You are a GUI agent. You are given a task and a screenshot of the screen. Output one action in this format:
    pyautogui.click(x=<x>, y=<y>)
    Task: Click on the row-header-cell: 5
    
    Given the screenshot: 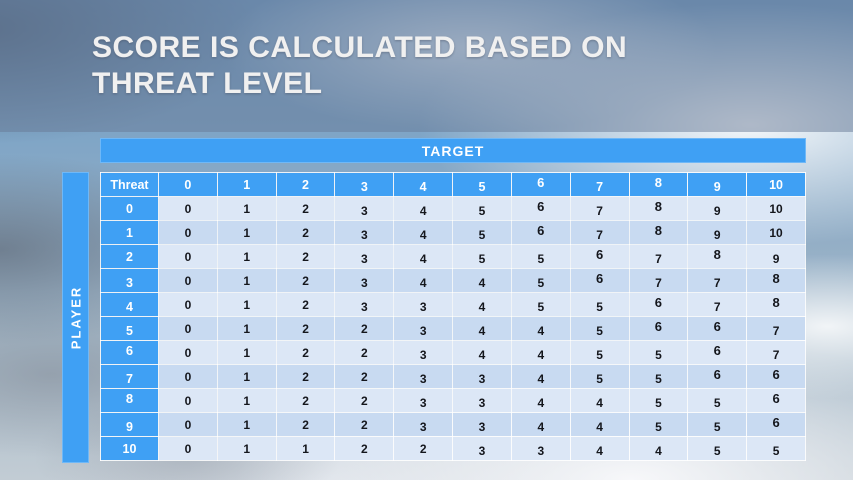 What is the action you would take?
    pyautogui.click(x=129, y=328)
    